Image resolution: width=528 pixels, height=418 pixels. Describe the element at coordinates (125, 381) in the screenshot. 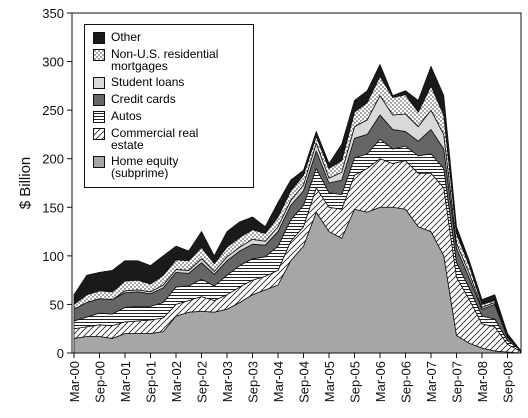

I see `x-tick-label: Mar-01` at that location.